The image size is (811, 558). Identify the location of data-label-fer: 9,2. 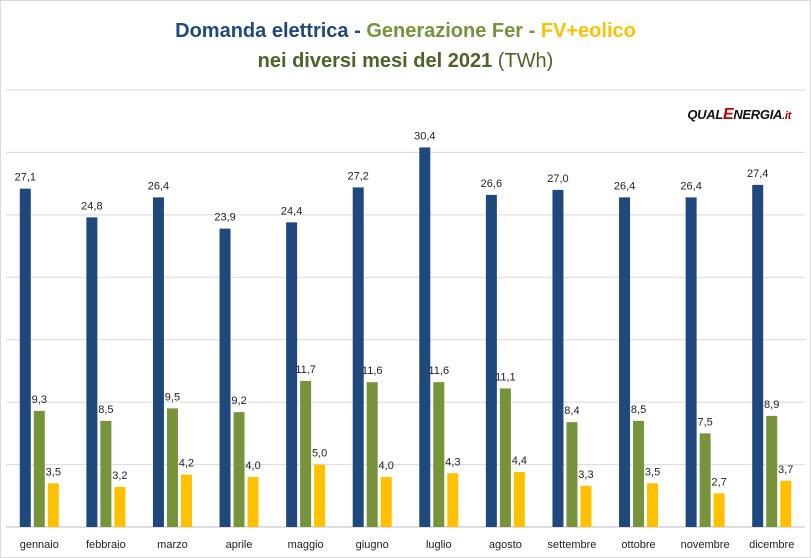
(238, 401).